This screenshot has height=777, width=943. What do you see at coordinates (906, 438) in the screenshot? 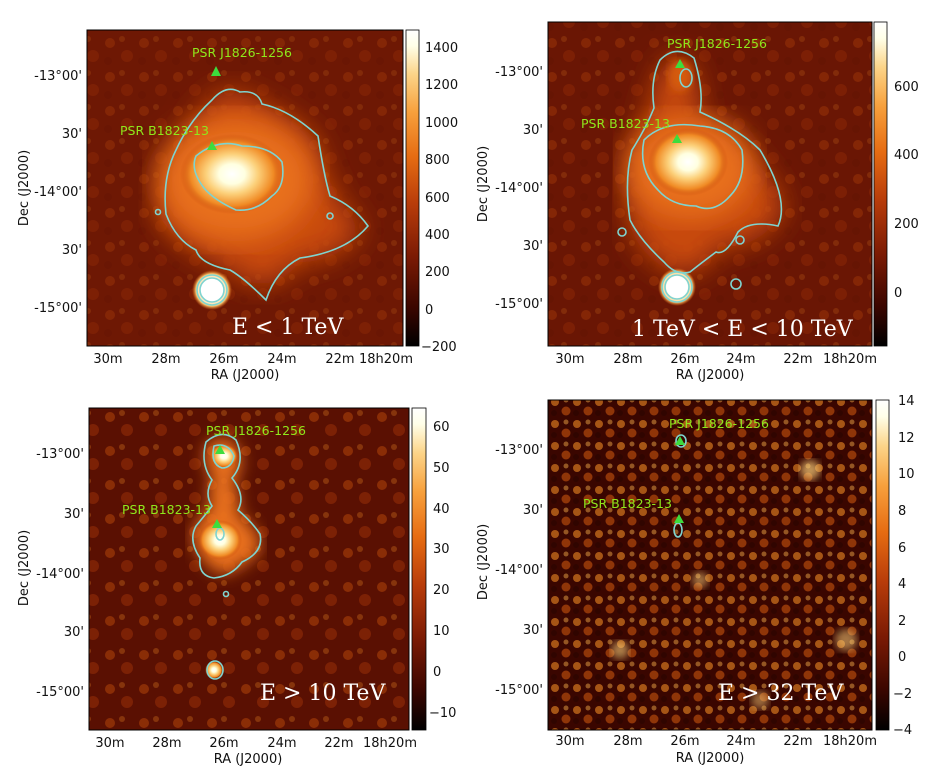
I see `svg-text: 12` at bounding box center [906, 438].